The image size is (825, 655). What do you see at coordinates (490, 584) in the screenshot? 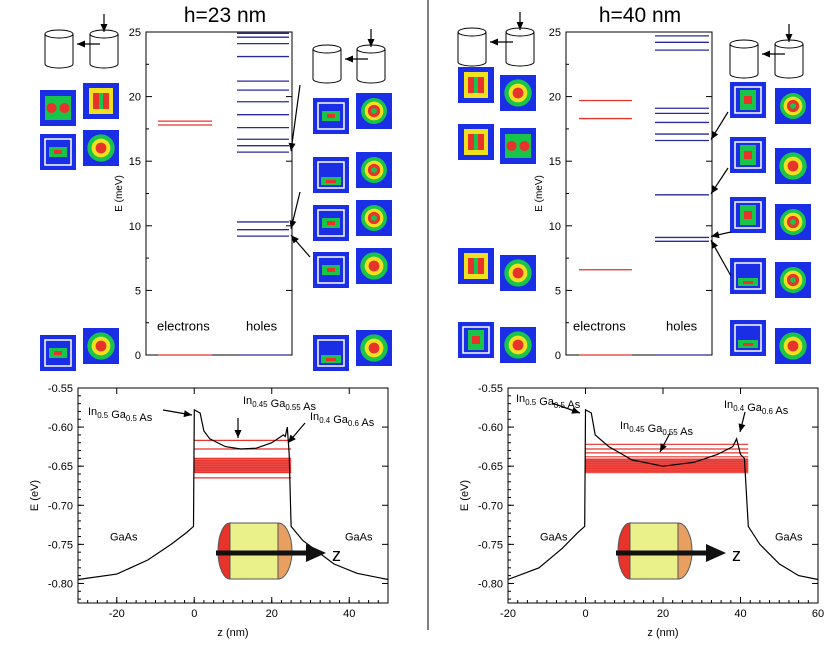
I see `y-tick-label: -0.80` at bounding box center [490, 584].